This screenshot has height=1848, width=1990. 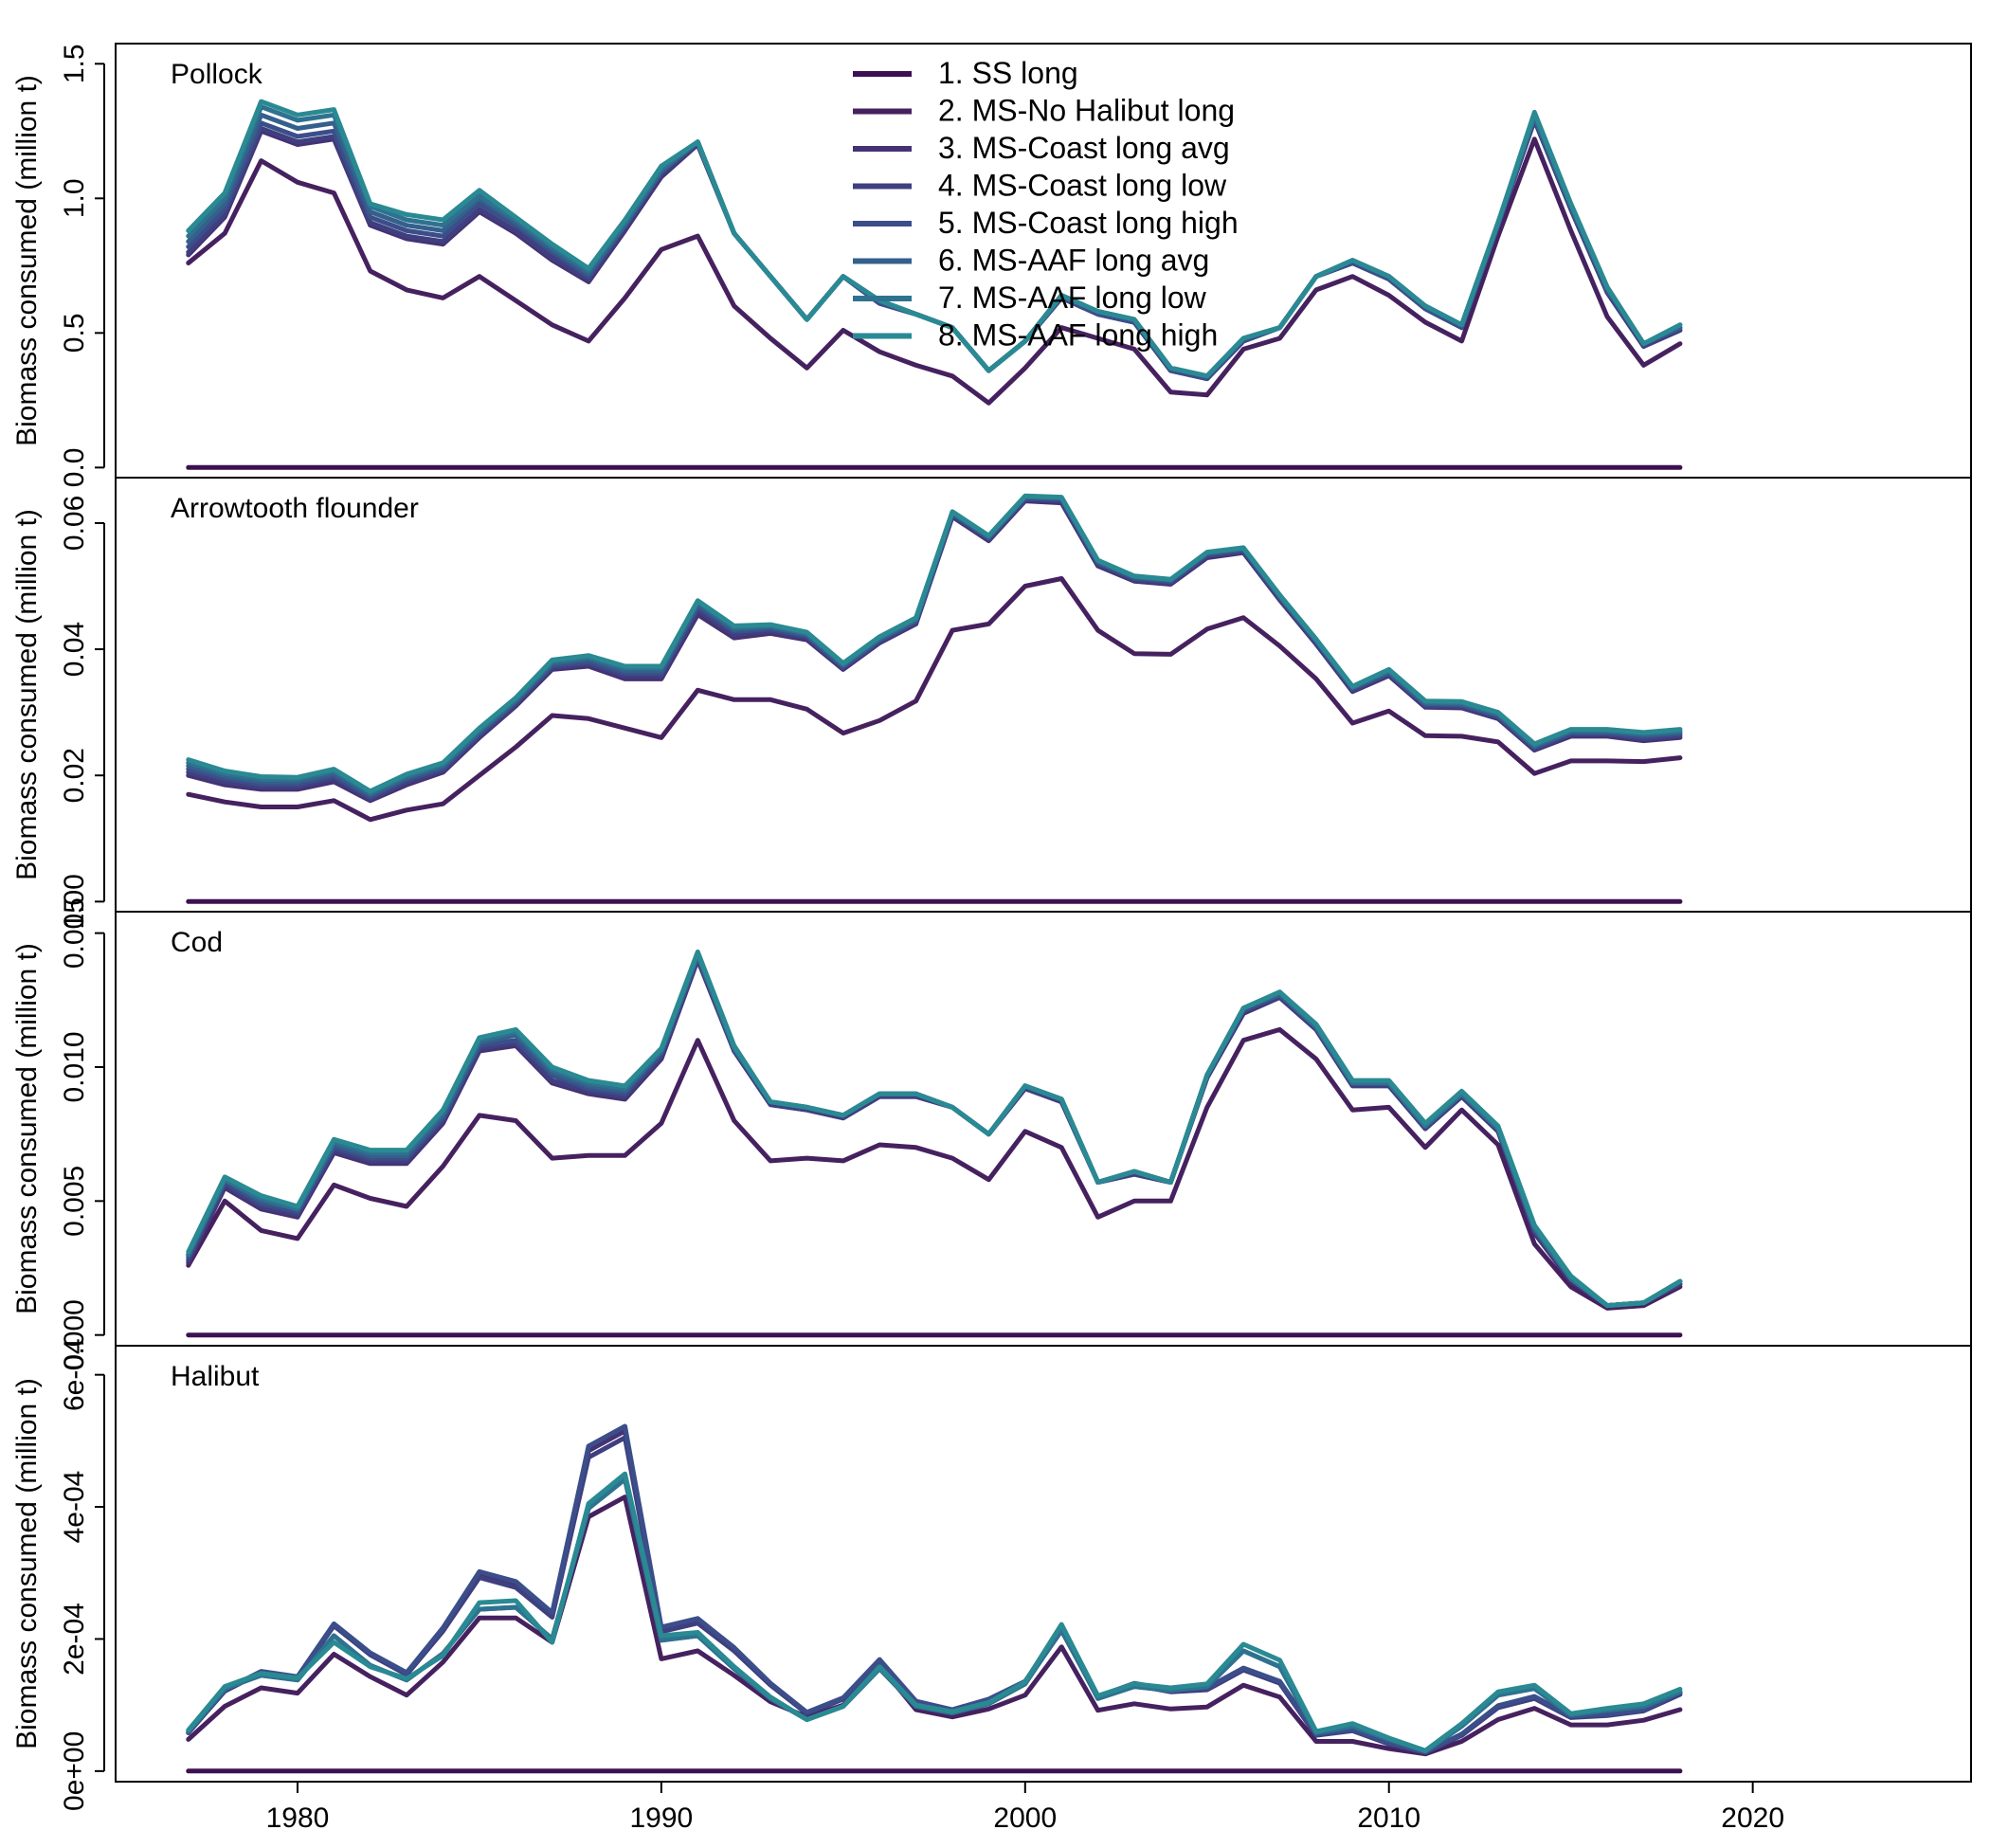 I want to click on x-tick-label: 2010, so click(x=1388, y=1819).